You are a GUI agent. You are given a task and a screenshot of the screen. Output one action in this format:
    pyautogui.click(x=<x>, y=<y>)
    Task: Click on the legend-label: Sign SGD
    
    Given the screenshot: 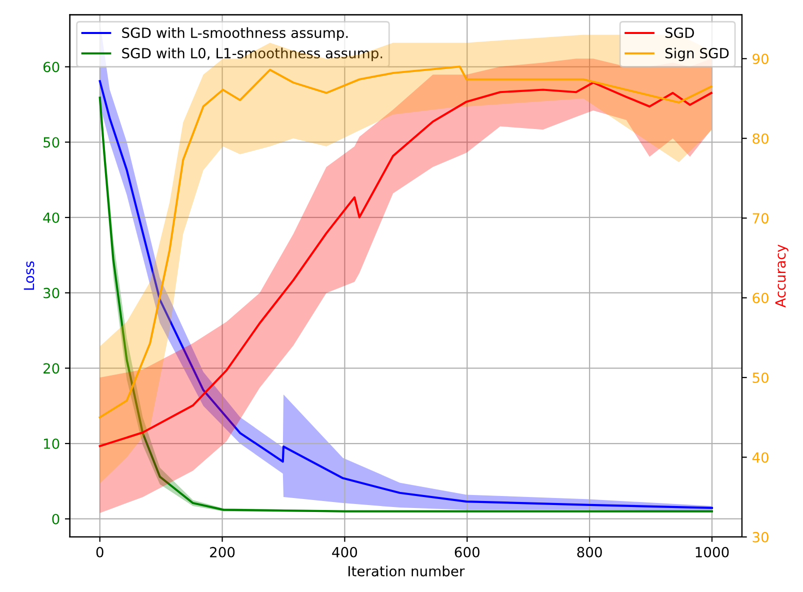 What is the action you would take?
    pyautogui.click(x=697, y=55)
    